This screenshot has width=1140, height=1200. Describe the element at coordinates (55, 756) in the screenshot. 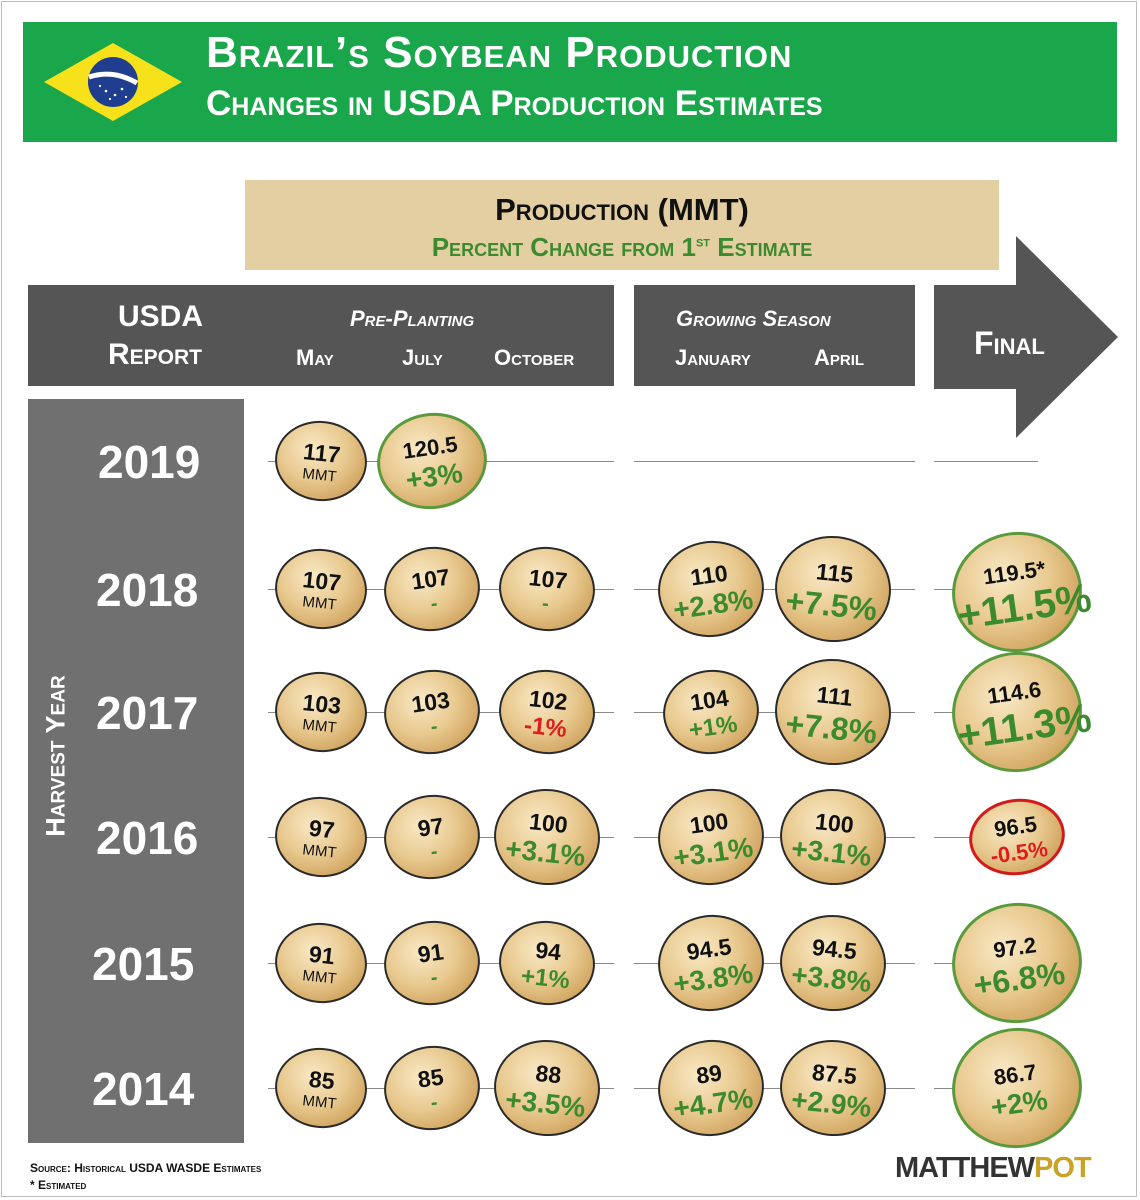

I see `harvest-year-label: Harvest Year` at that location.